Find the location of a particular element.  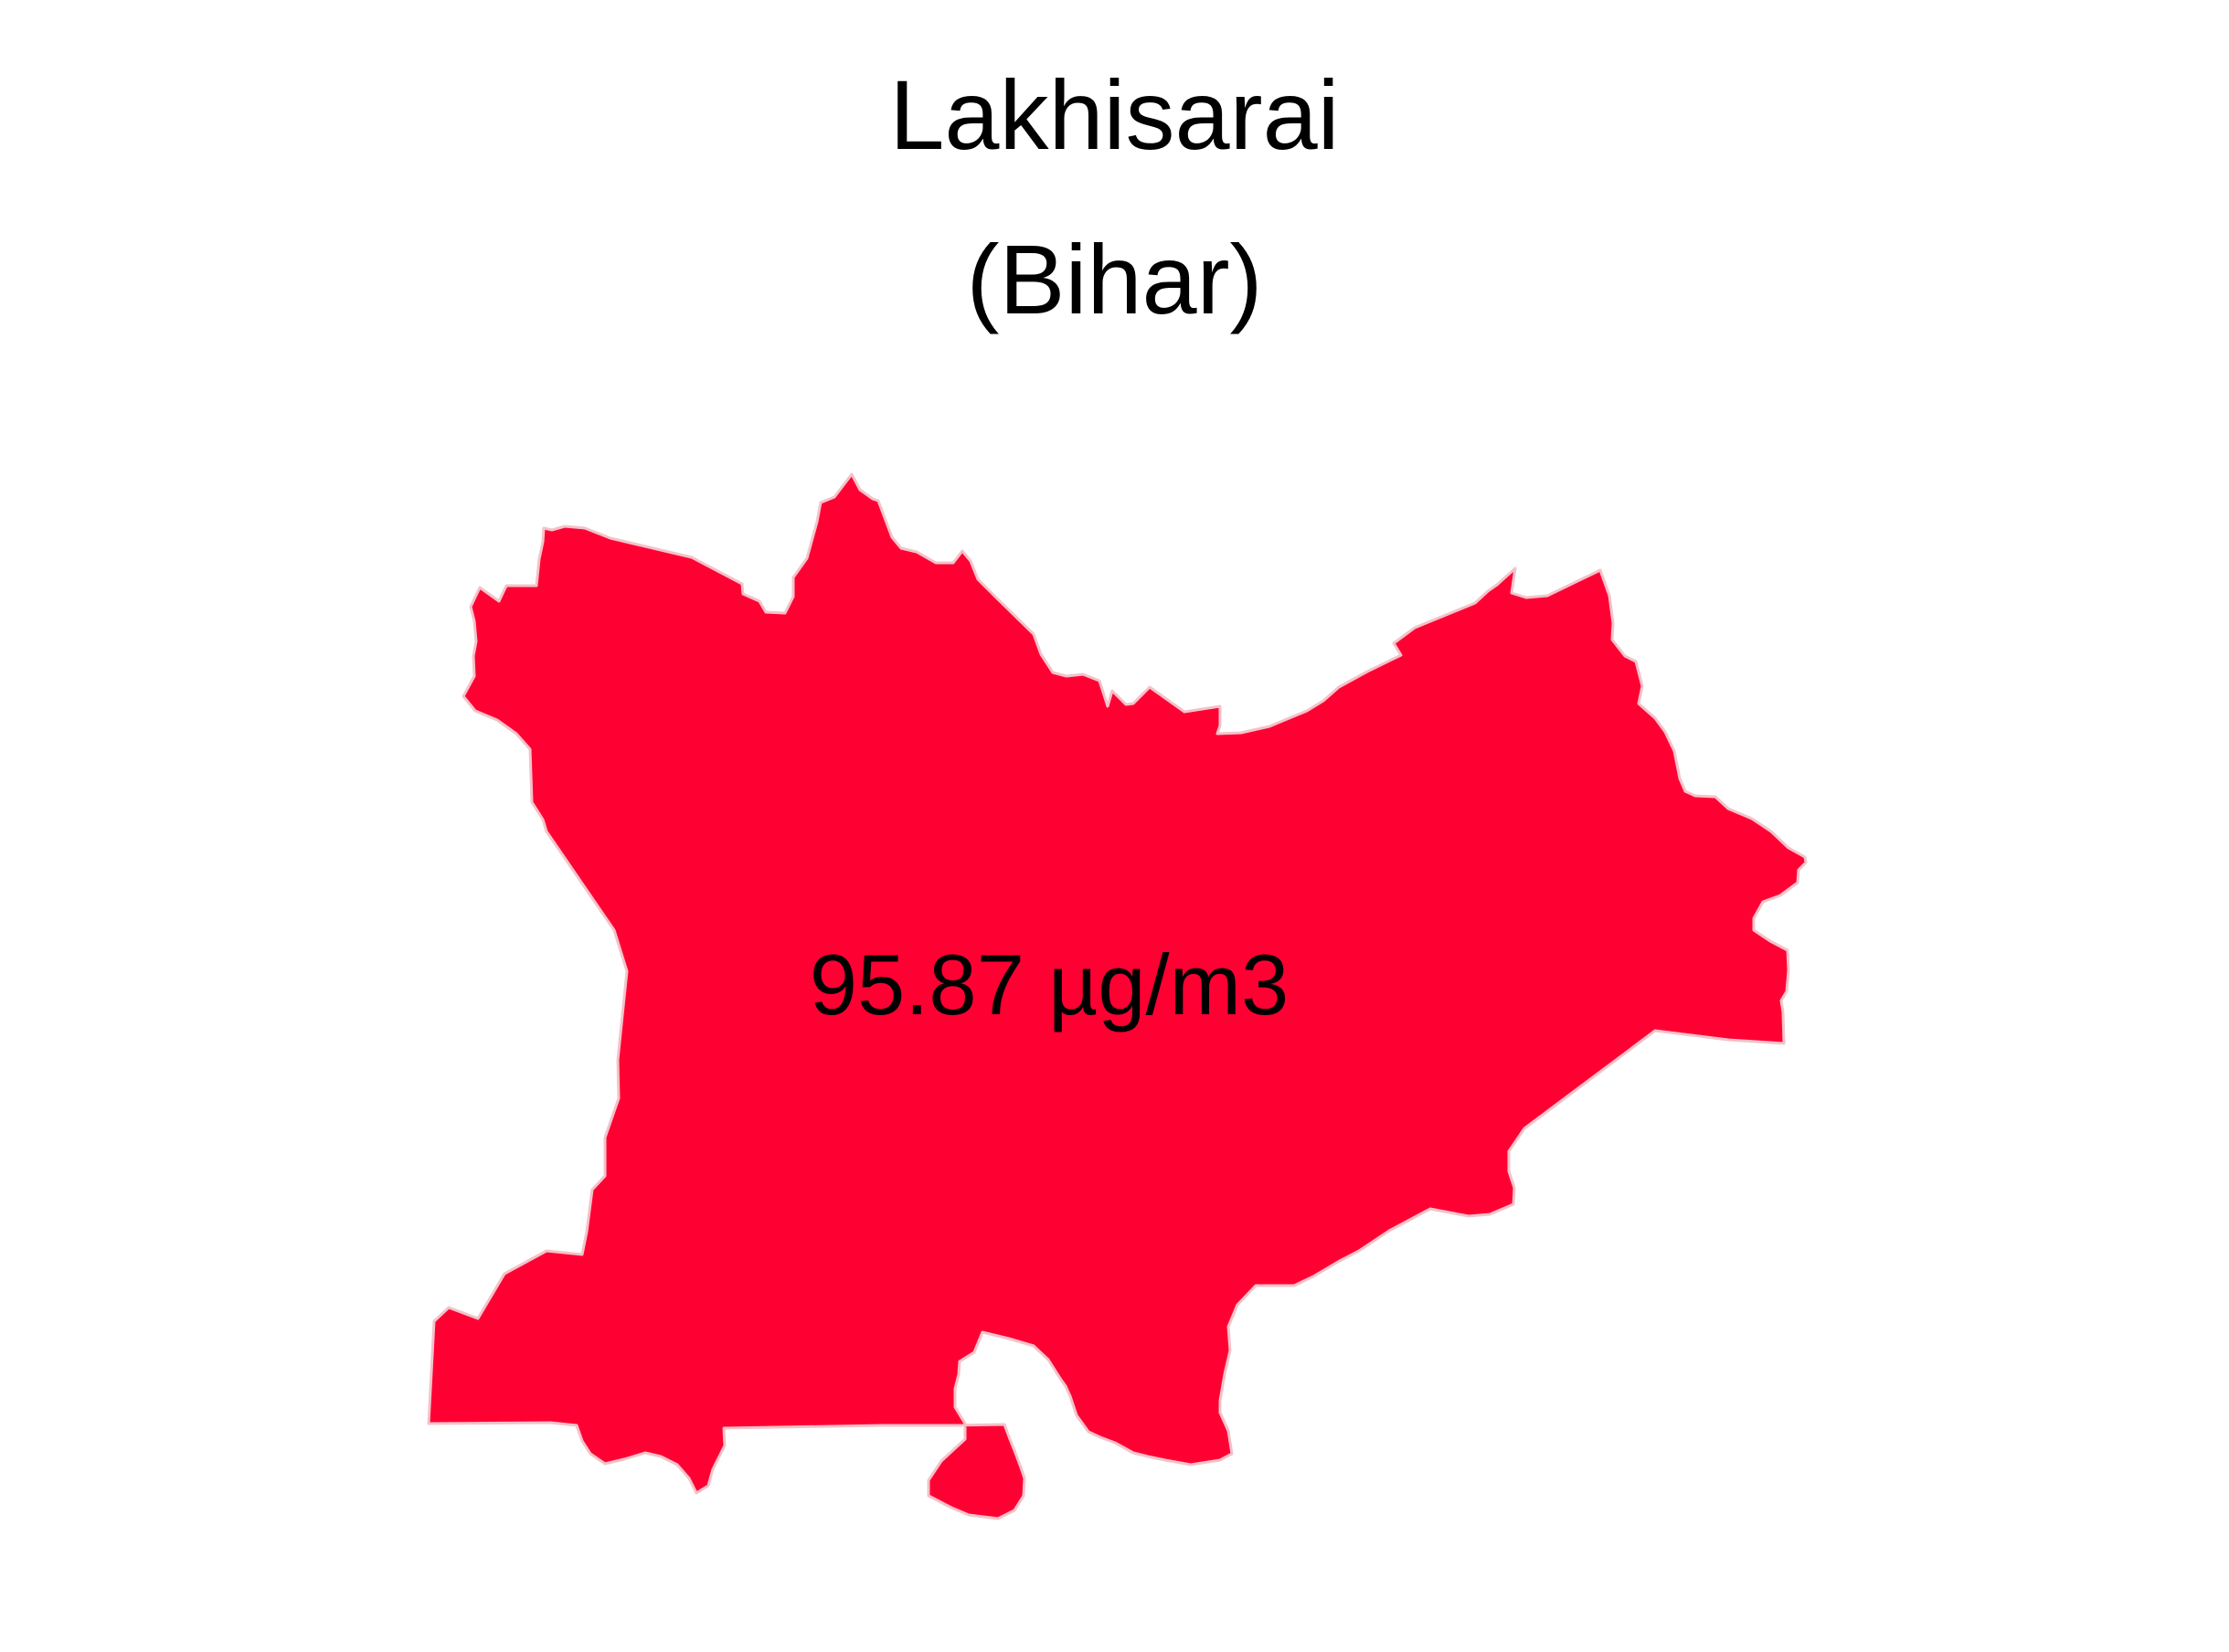

pollution-value-label: 95.87 µg/m3 is located at coordinates (1049, 985).